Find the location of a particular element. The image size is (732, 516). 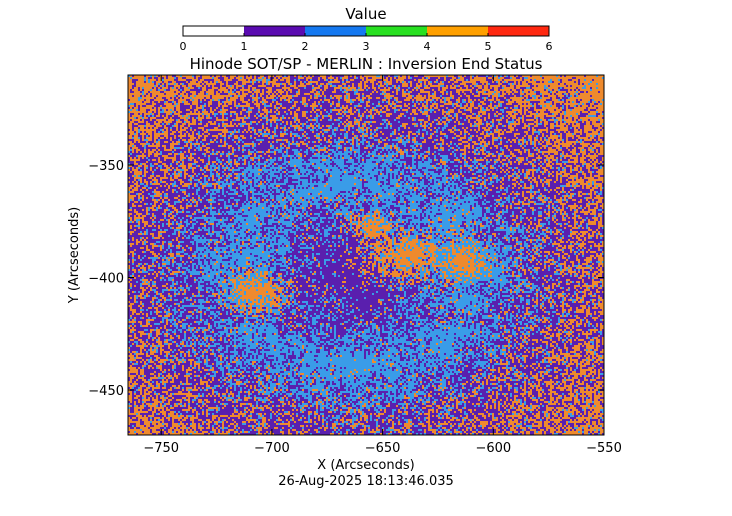

colorbar-tick-label: 0 is located at coordinates (183, 46).